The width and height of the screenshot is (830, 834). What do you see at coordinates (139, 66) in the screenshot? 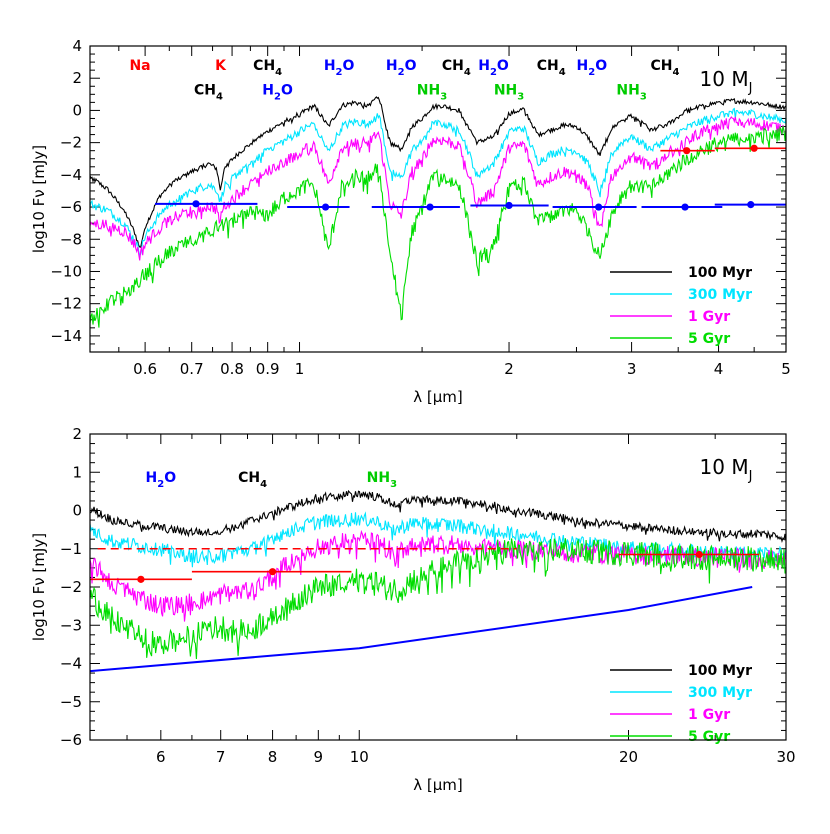
I see `molecule-label: Na` at bounding box center [139, 66].